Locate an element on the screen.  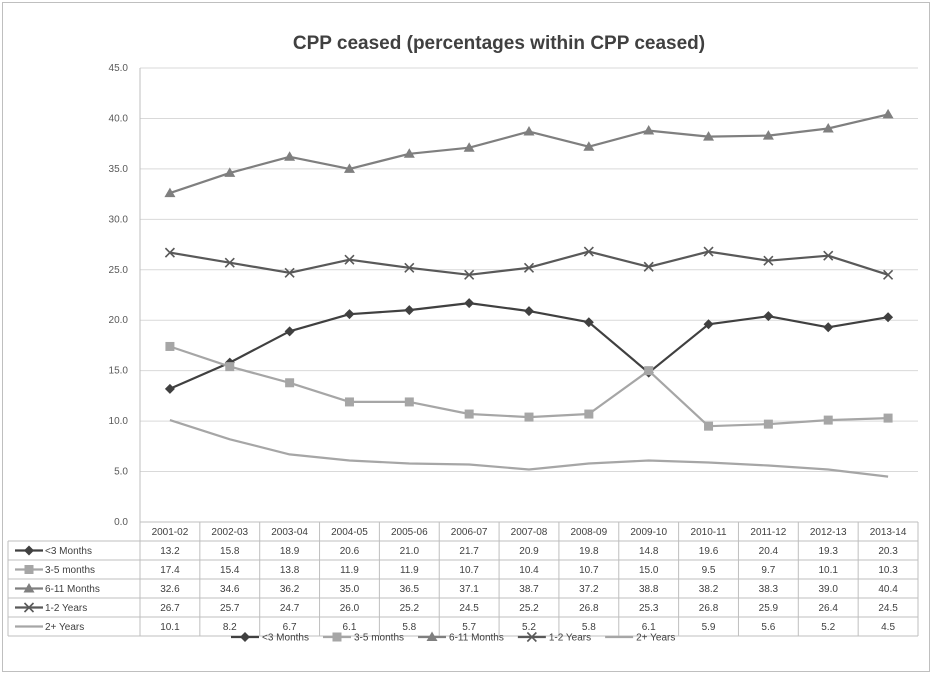
data-label: 9.5 is located at coordinates (709, 570).